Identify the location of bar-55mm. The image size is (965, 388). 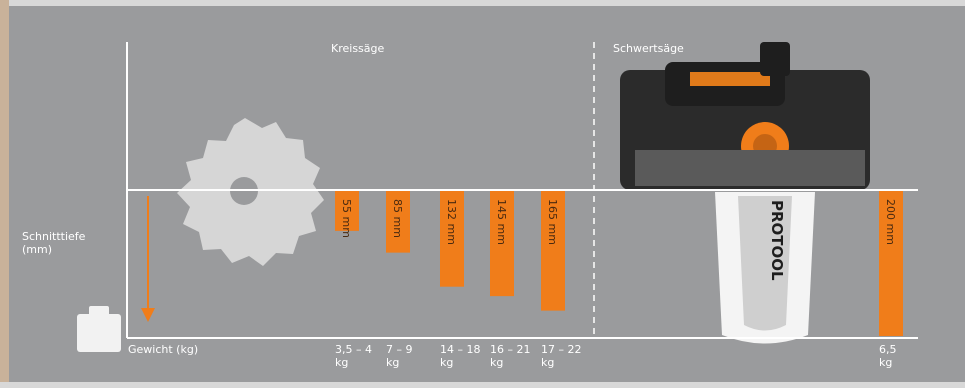
(347, 211).